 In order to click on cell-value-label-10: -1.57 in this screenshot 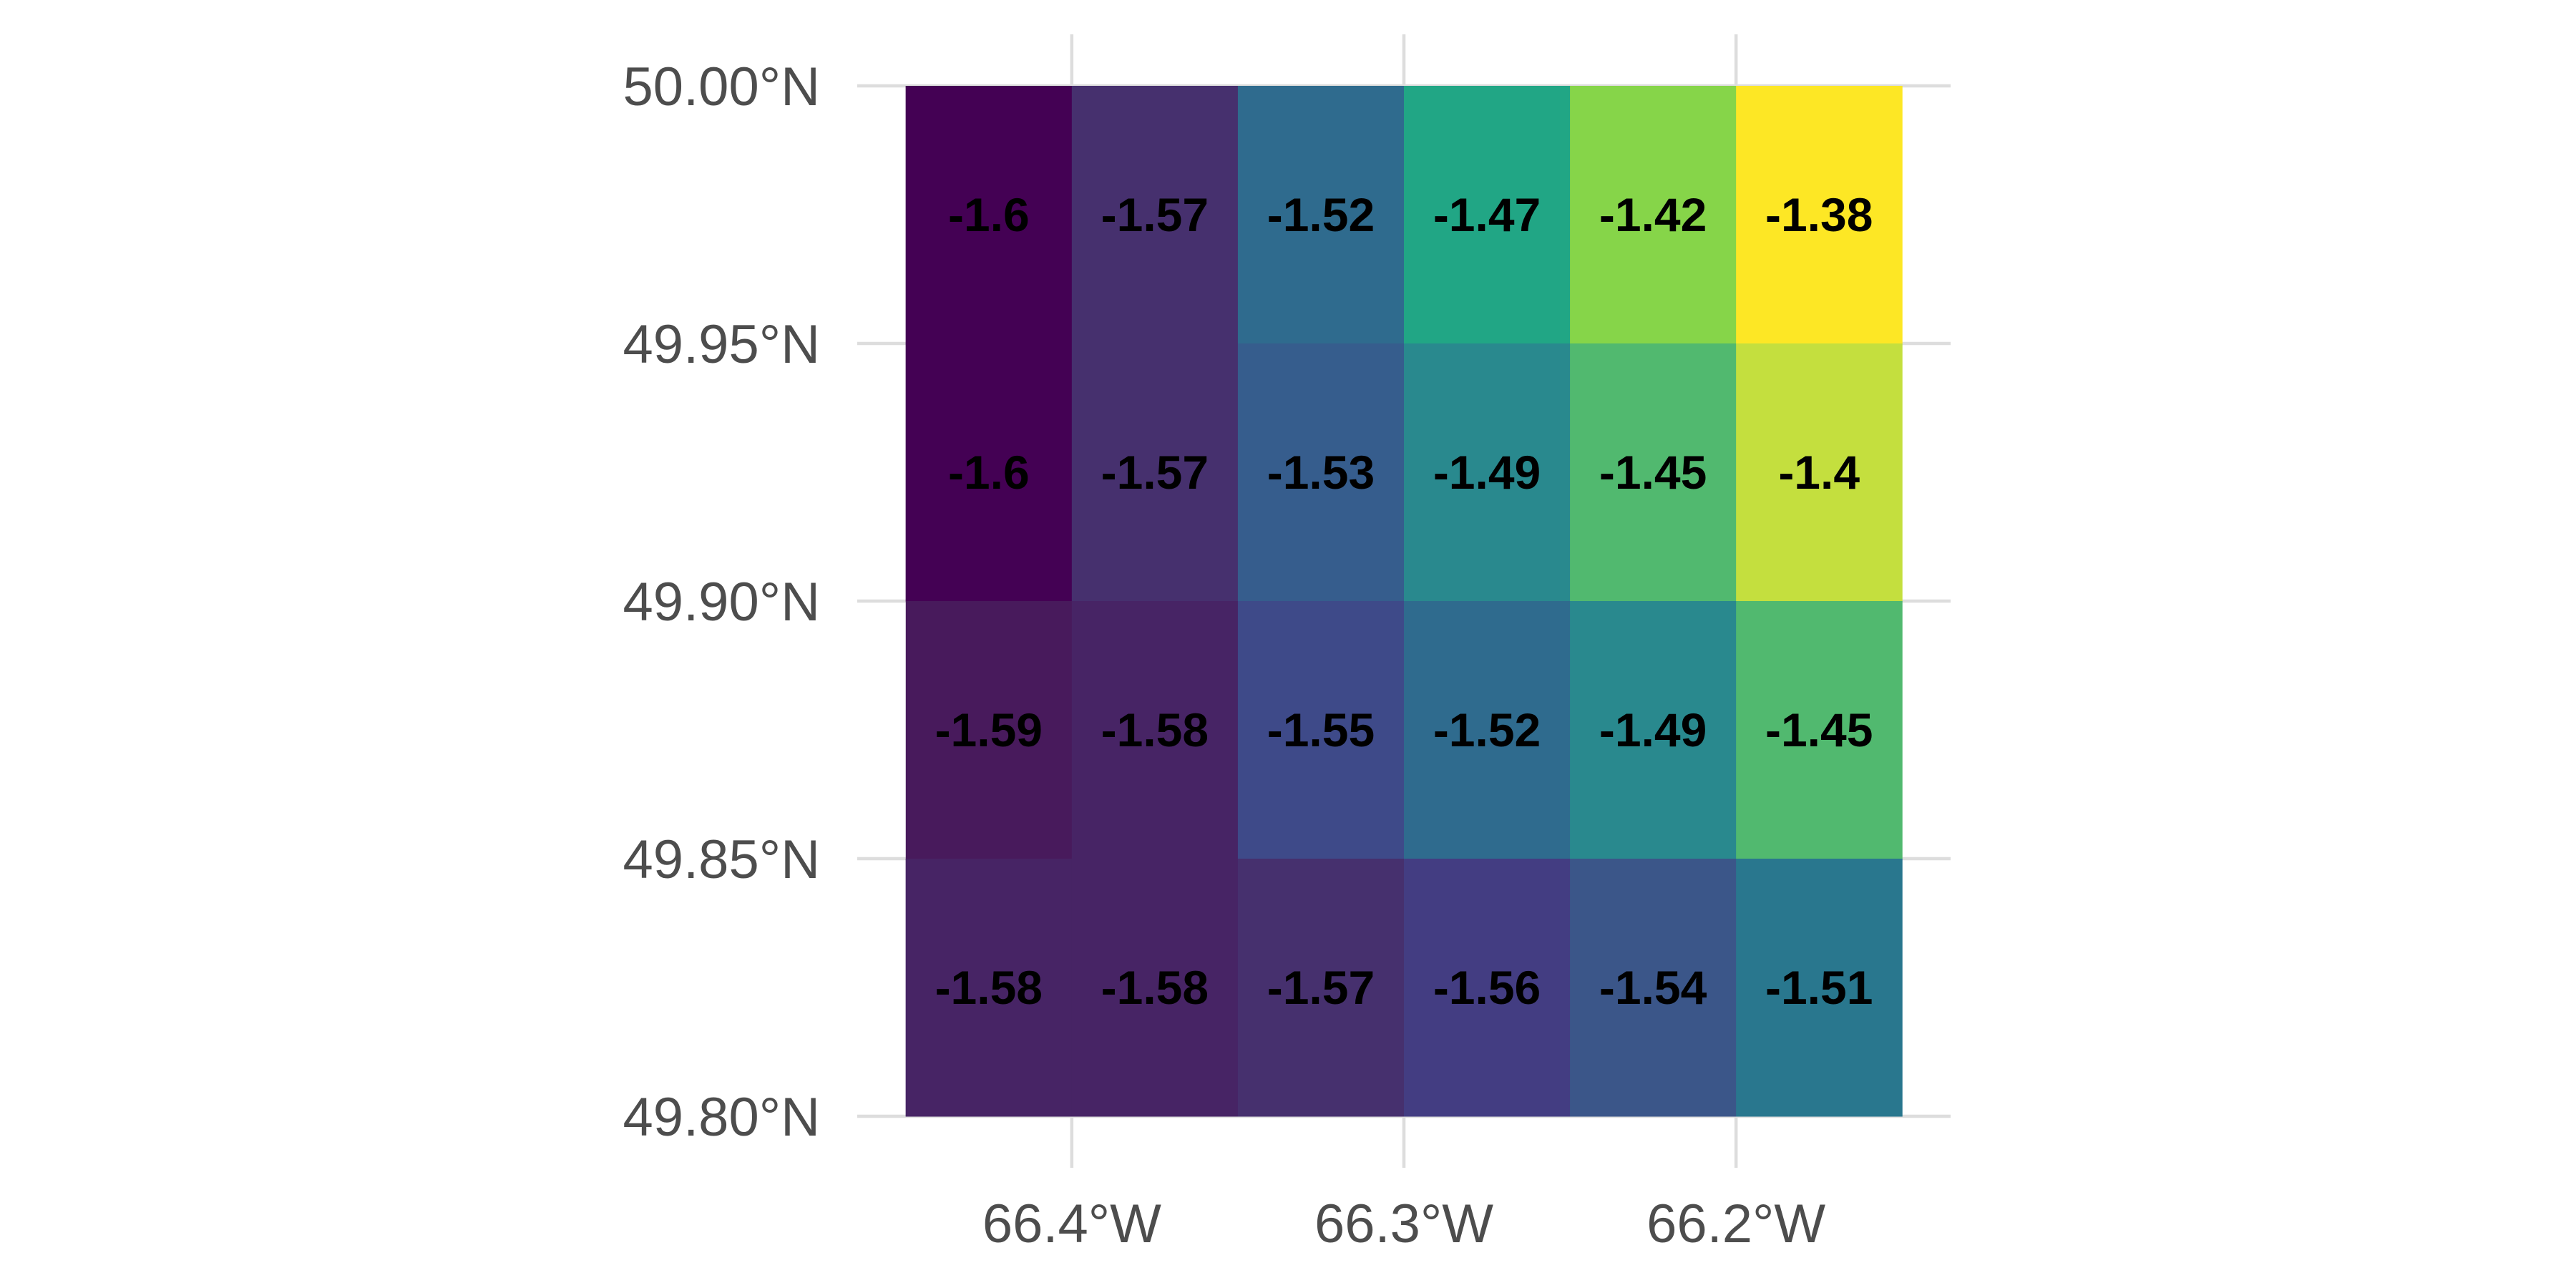, I will do `click(1155, 472)`.